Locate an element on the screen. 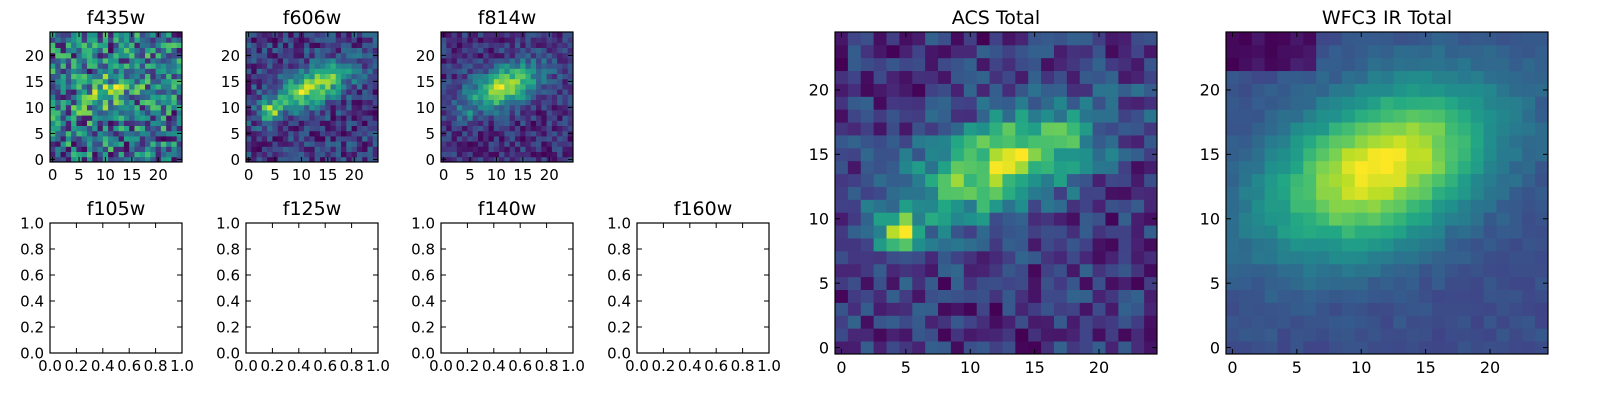 This screenshot has height=400, width=1600. y-tick-label: 0.0 is located at coordinates (228, 353).